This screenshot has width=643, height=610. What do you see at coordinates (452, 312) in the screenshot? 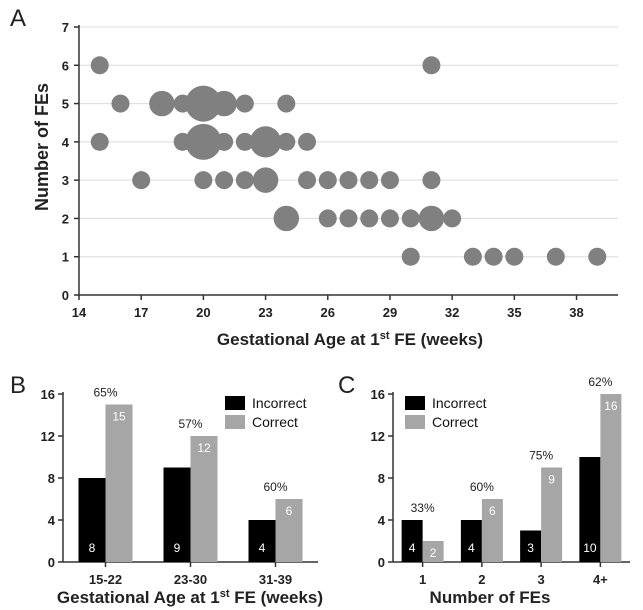
I see `x-tick-label: 32` at bounding box center [452, 312].